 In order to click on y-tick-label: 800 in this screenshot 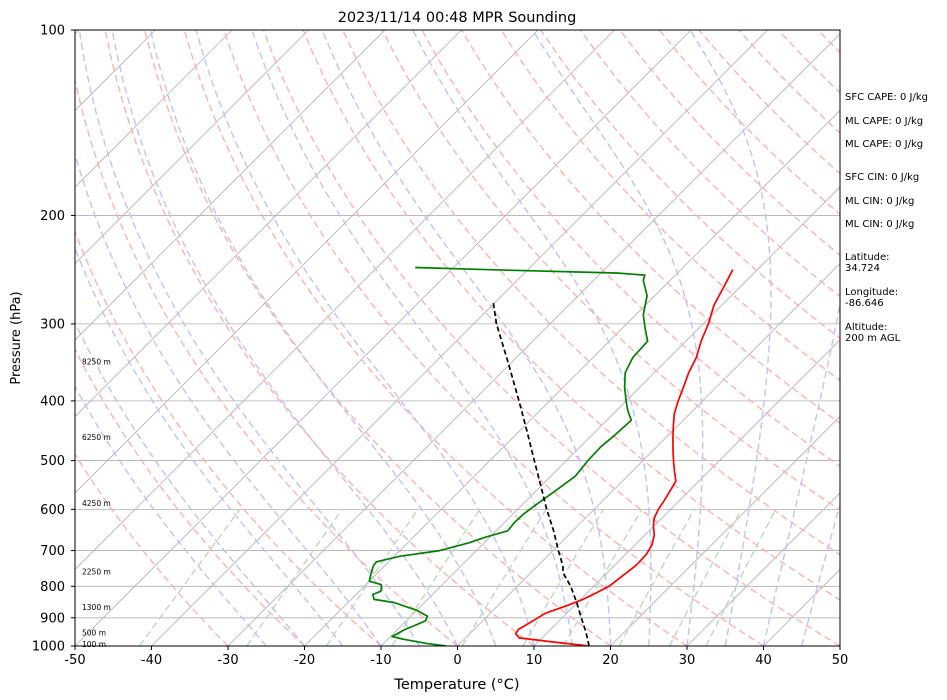, I will do `click(52, 587)`.